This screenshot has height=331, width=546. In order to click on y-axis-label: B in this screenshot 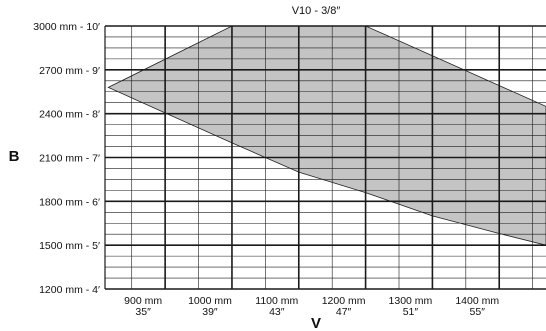, I will do `click(14, 156)`.